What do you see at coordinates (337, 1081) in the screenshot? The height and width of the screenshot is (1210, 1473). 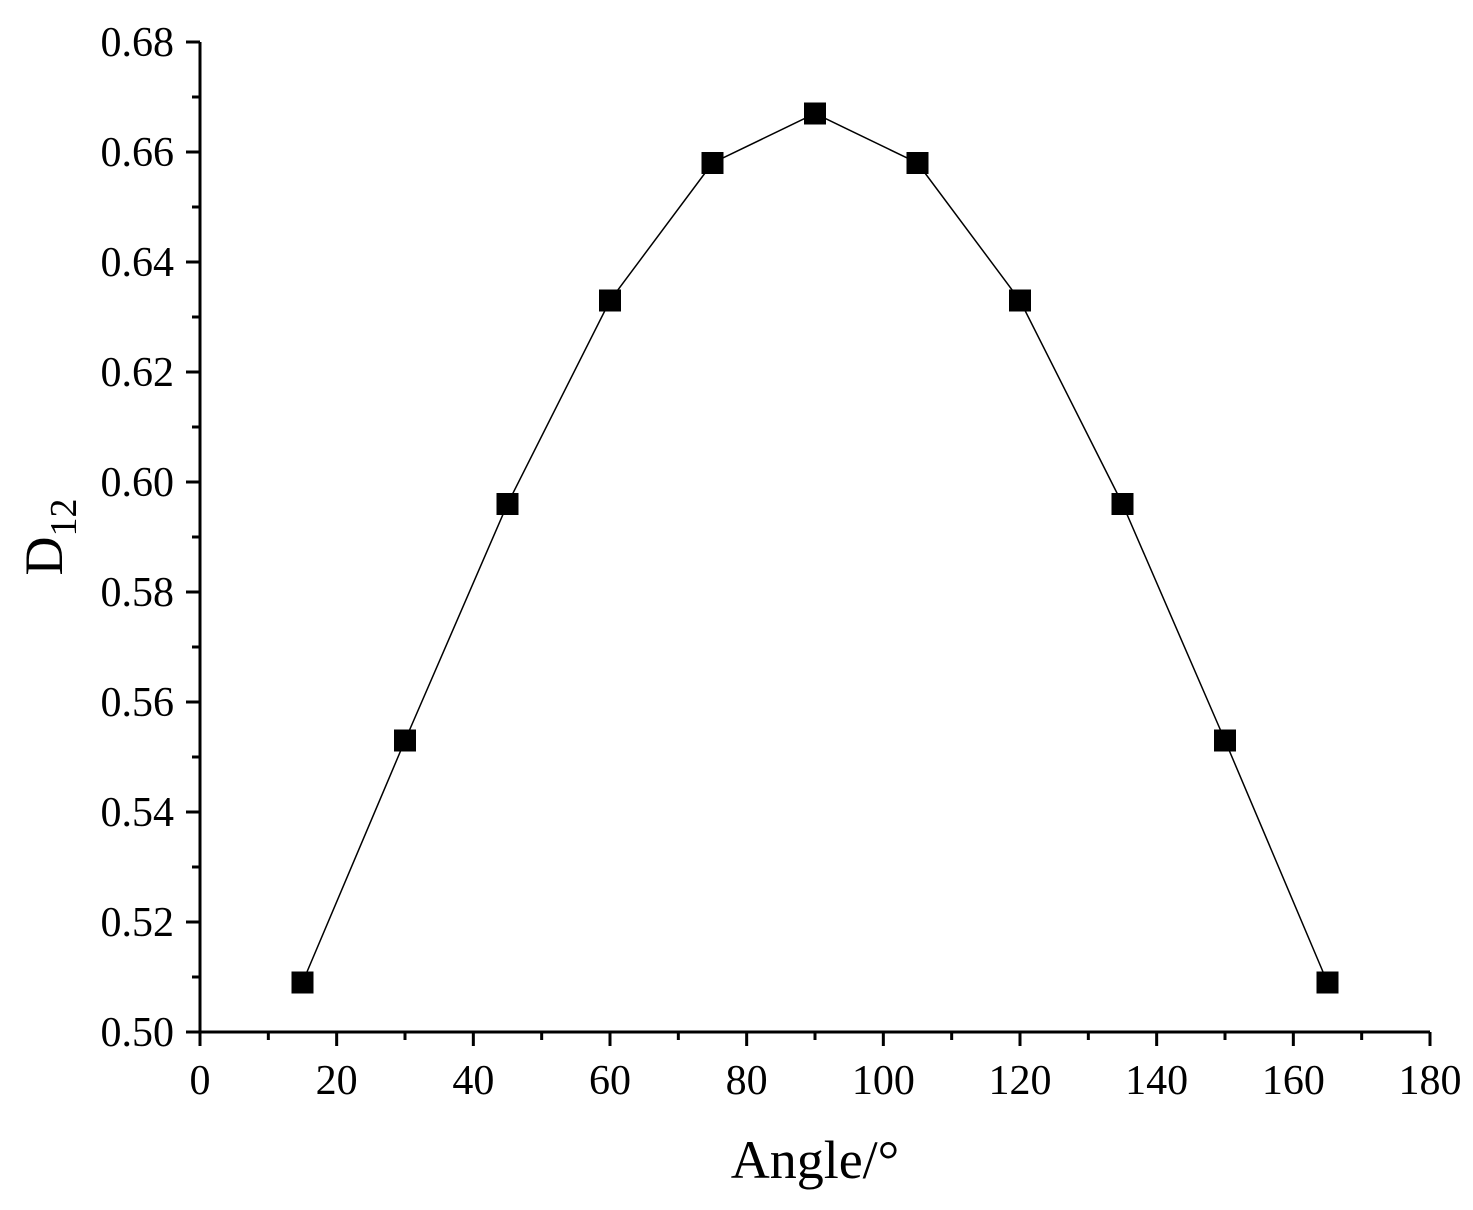 I see `x-tick-label: 20` at bounding box center [337, 1081].